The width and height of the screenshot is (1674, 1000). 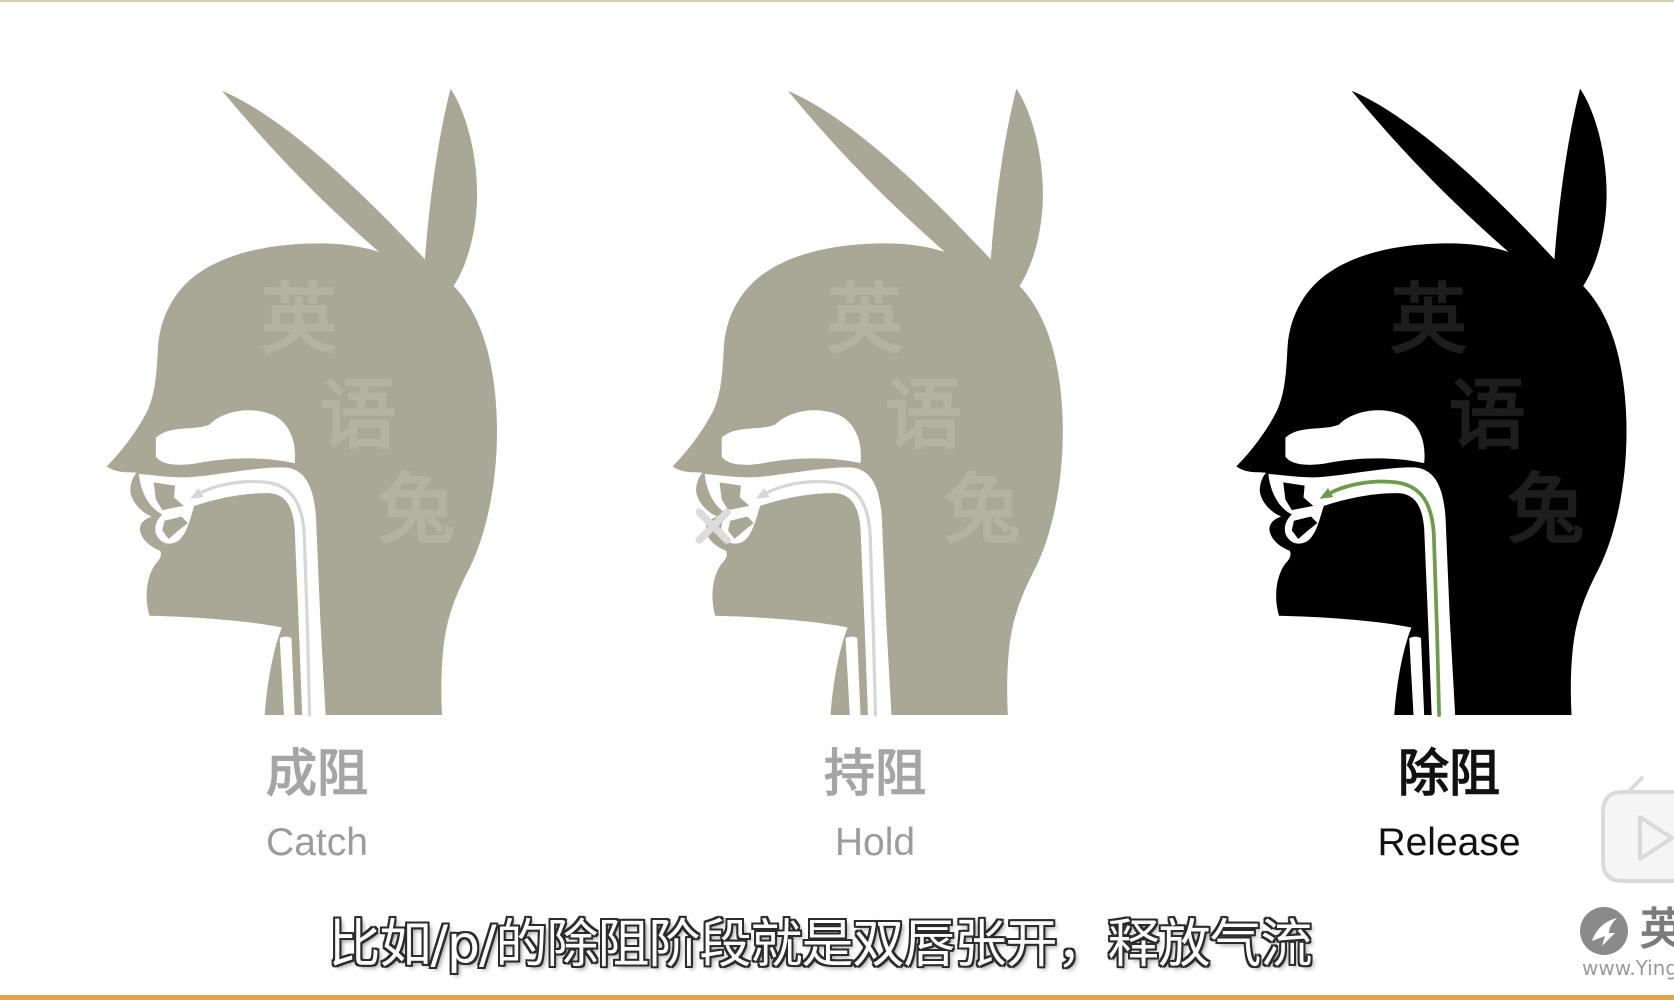 What do you see at coordinates (1657, 929) in the screenshot?
I see `logo-wordmark: 英` at bounding box center [1657, 929].